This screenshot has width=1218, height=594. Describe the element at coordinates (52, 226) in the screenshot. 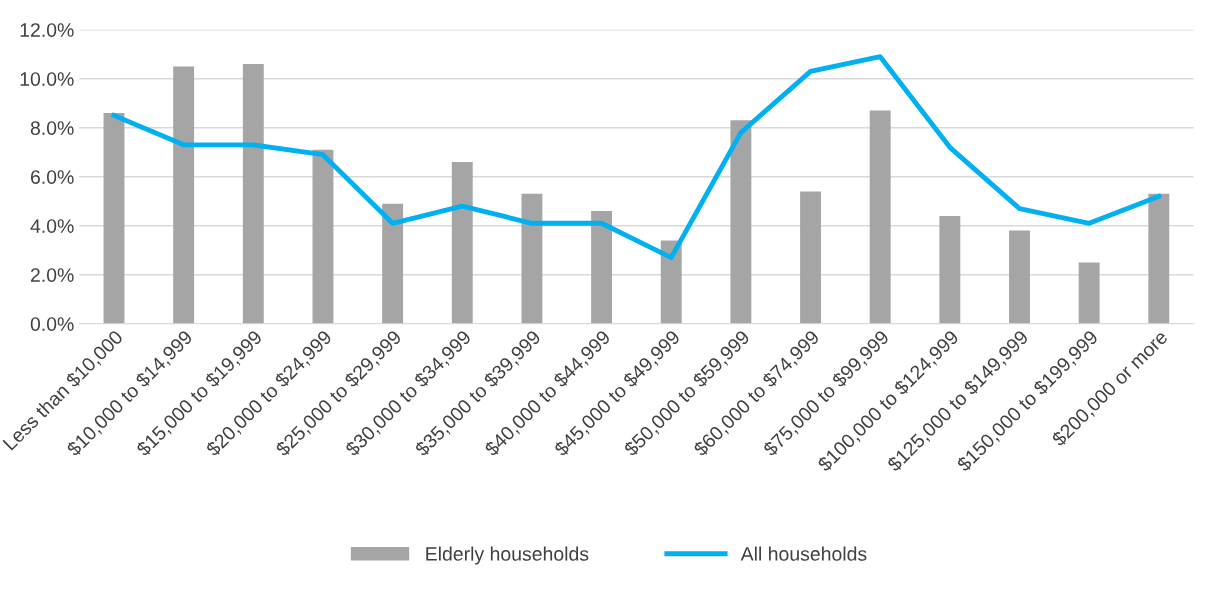

I see `y-tick-label: 4.0%` at that location.